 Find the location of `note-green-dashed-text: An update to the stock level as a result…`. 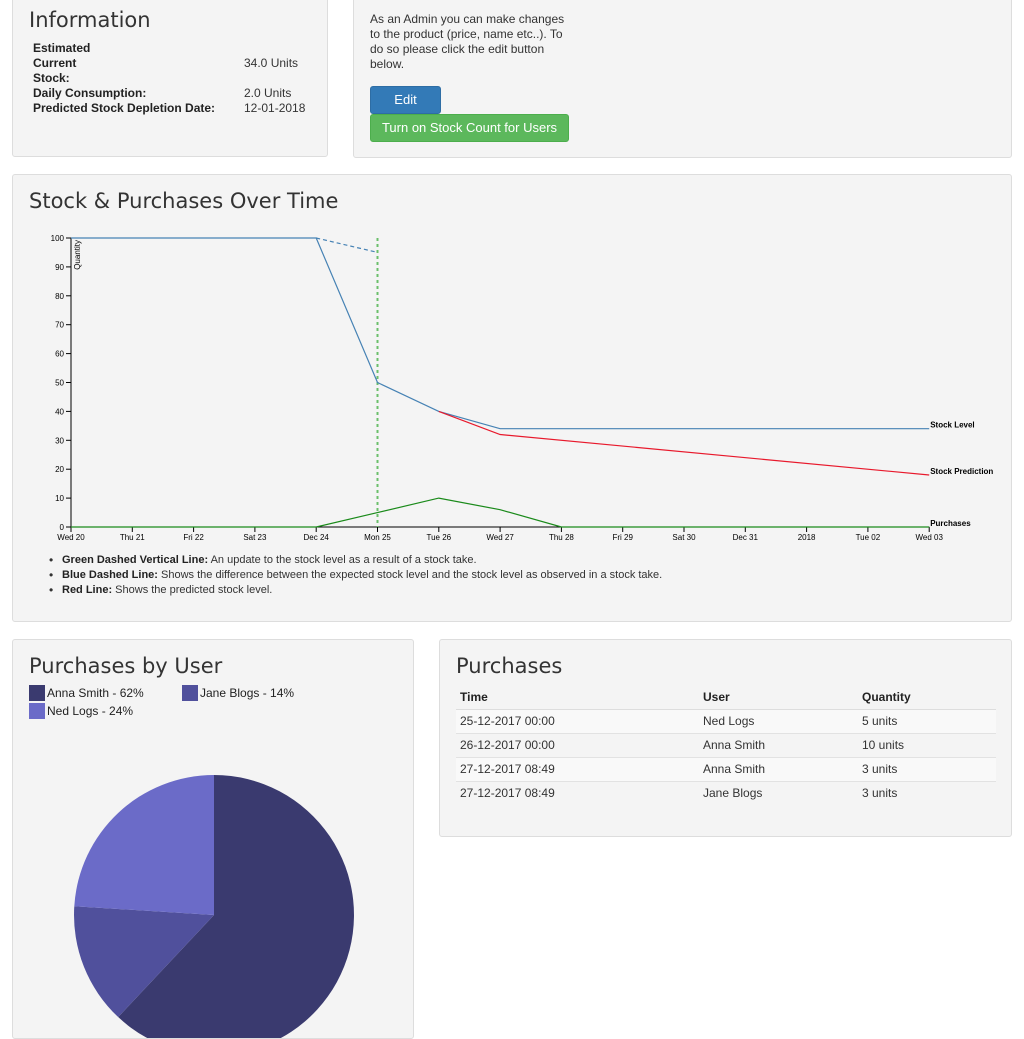

note-green-dashed-text: An update to the stock level as a result… is located at coordinates (342, 560).